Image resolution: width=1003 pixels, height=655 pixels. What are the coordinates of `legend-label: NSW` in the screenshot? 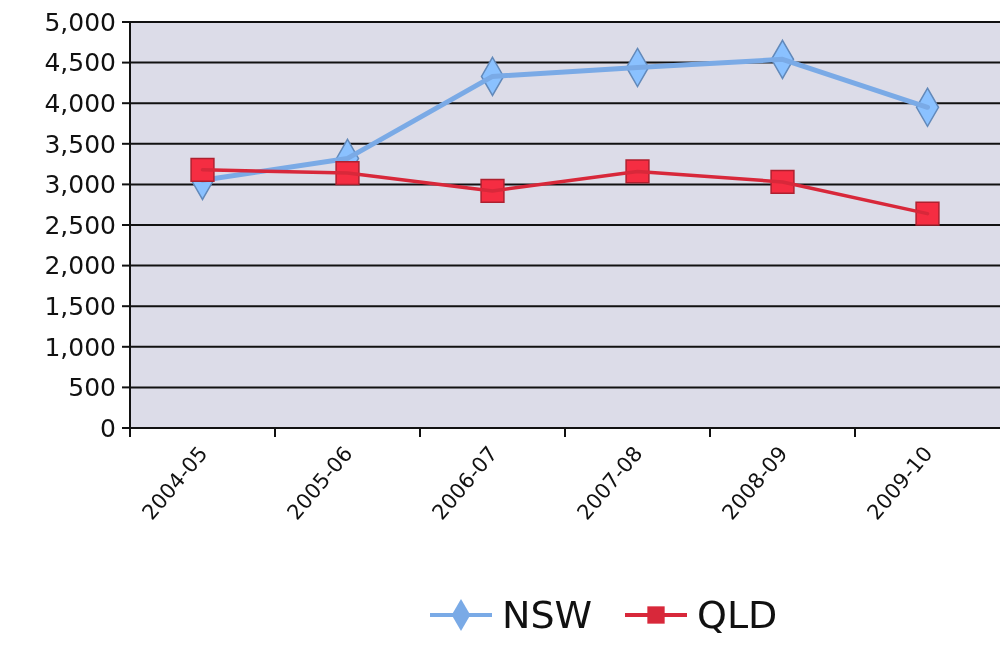 It's located at (547, 615).